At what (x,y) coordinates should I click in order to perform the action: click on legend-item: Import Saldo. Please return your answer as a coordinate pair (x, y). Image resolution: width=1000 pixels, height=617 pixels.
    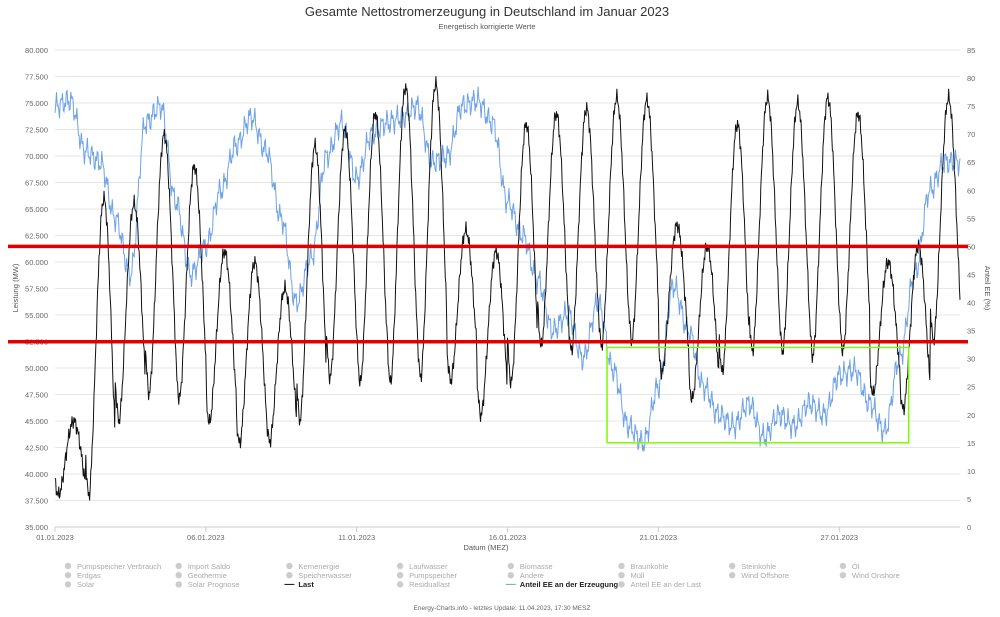
    Looking at the image, I should click on (203, 566).